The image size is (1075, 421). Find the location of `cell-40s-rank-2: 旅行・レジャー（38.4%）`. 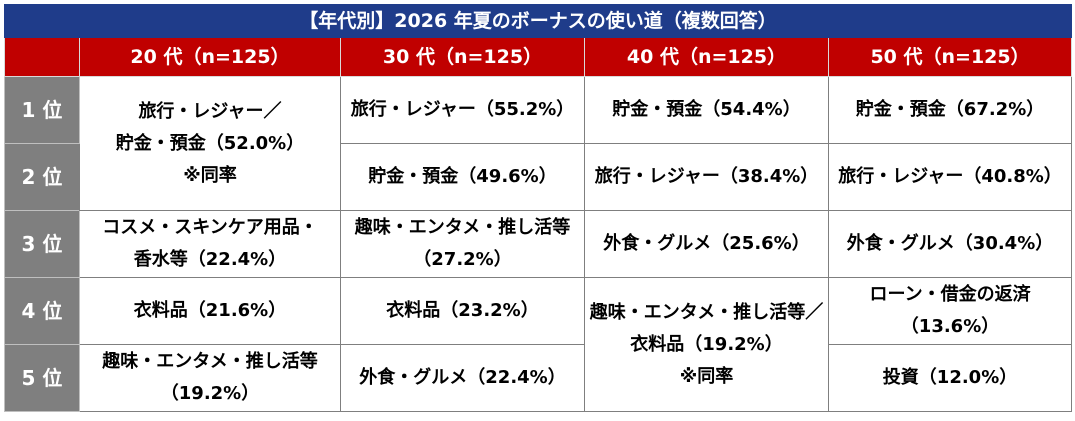

cell-40s-rank-2: 旅行・レジャー（38.4%） is located at coordinates (706, 177).